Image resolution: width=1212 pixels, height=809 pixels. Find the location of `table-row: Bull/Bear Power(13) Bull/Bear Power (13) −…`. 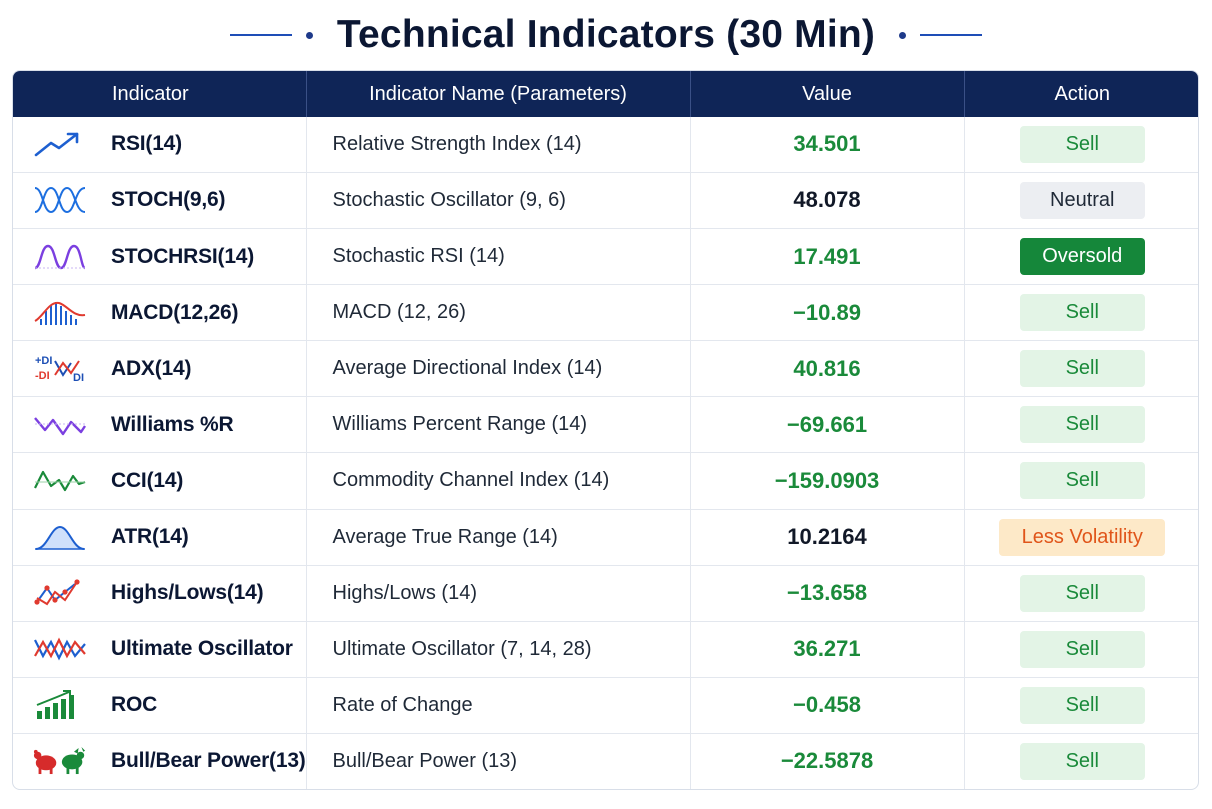

table-row: Bull/Bear Power(13) Bull/Bear Power (13) −… is located at coordinates (605, 761).